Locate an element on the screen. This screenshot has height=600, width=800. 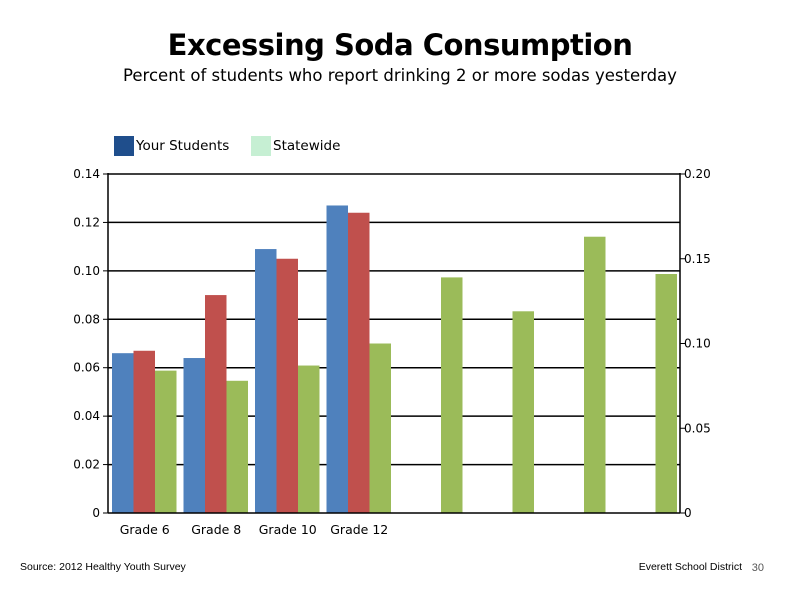
right-axis-tick-label: 0.15 is located at coordinates (697, 259).